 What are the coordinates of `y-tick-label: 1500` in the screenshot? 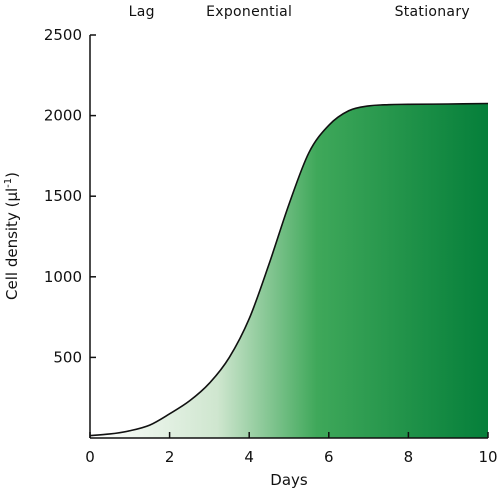 It's located at (63, 196).